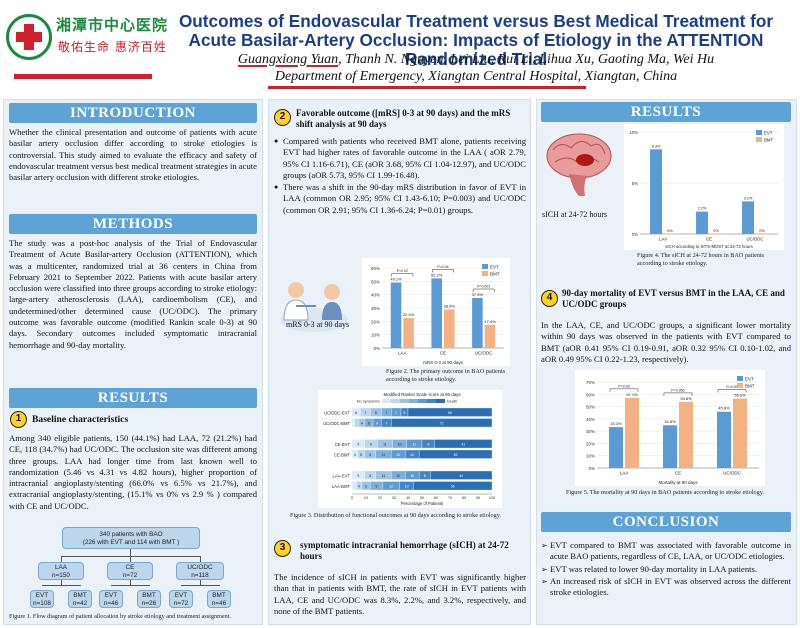 This screenshot has height=628, width=800. What do you see at coordinates (131, 534) in the screenshot?
I see `flow-top-line1: 340 patients with BAO` at bounding box center [131, 534].